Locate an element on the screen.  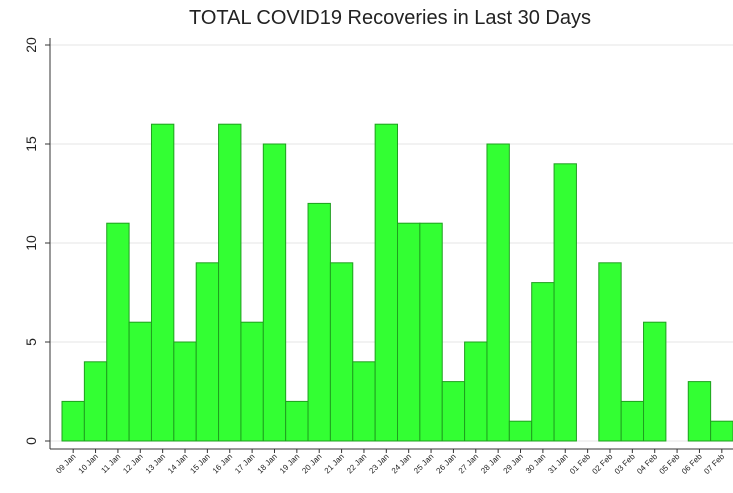
y-tick-label: 0 is located at coordinates (31, 441).